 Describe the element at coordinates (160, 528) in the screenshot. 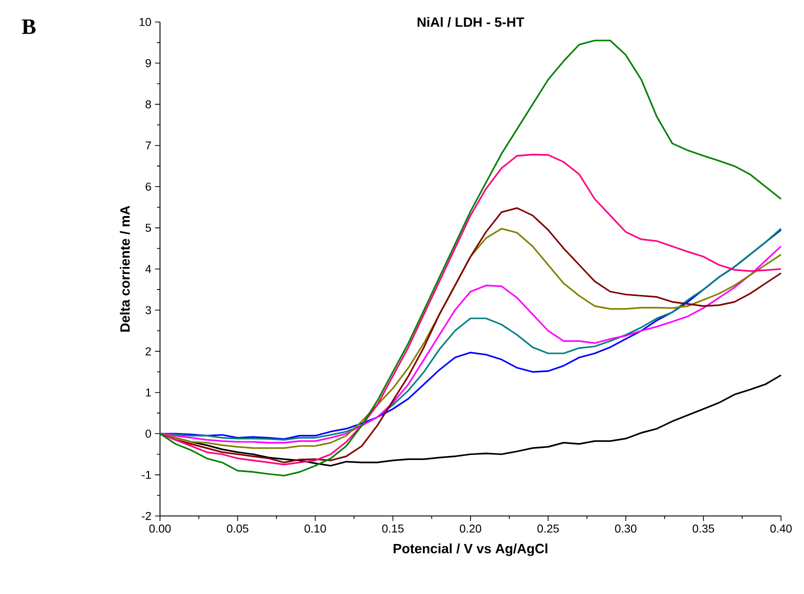

I see `x-tick-label: 0.00` at that location.